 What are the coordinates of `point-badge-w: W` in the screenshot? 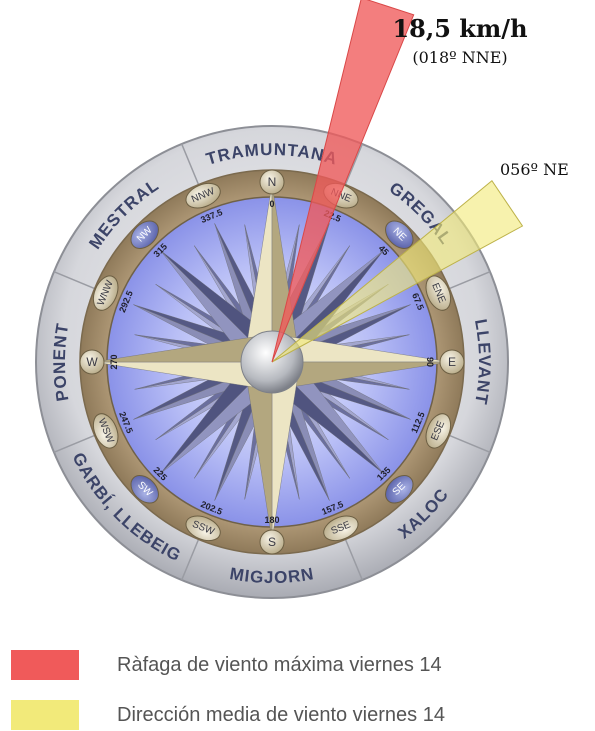 It's located at (92, 362).